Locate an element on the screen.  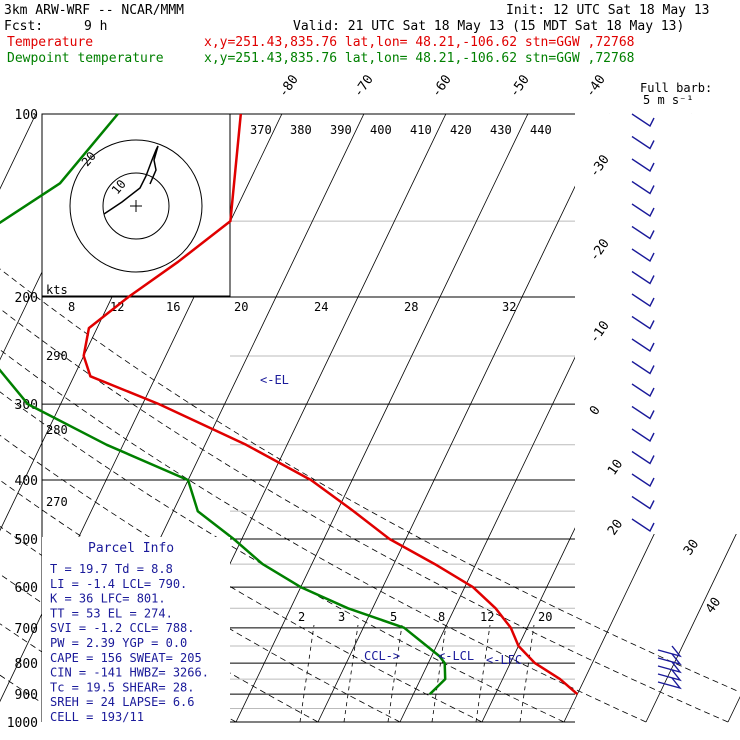
el-marker: <-EL is located at coordinates (274, 380).